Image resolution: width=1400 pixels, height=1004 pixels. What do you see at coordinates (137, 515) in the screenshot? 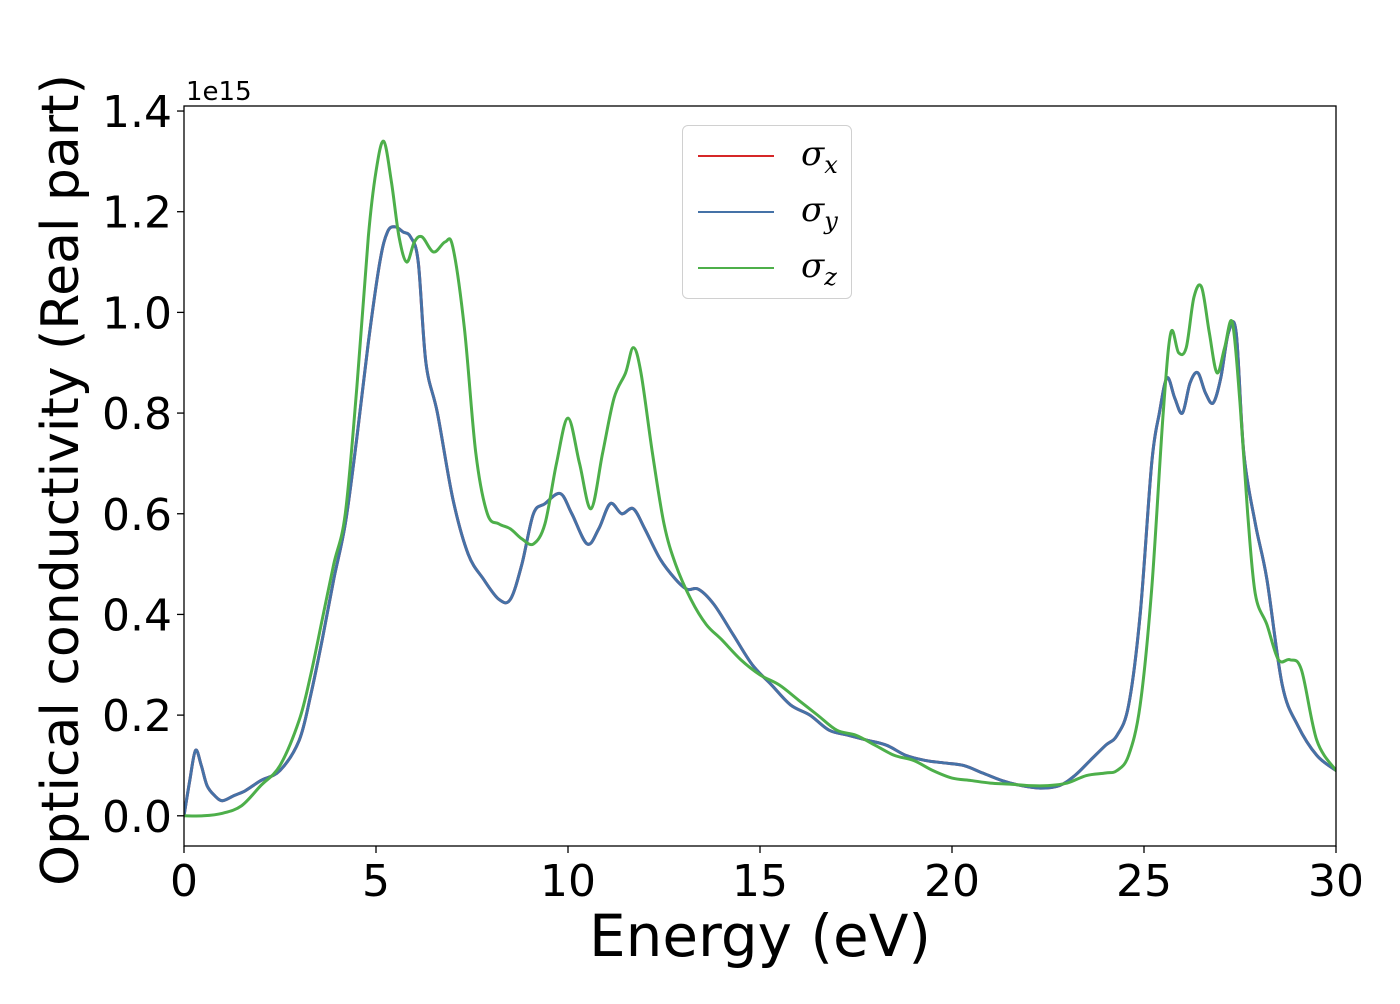
I see `y-tick-label: 0.6` at bounding box center [137, 515].